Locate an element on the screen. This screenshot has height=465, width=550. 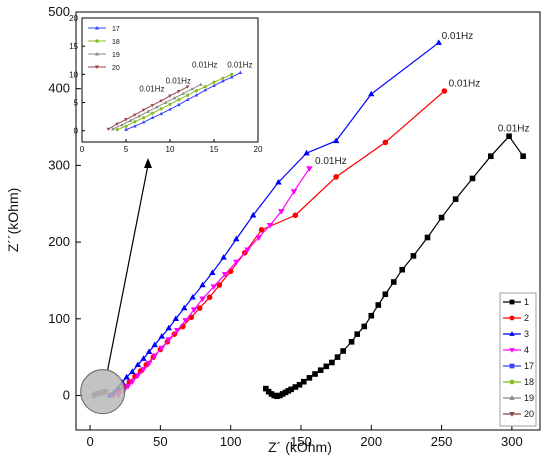
inset-x-tick-label: 20 is located at coordinates (258, 149).